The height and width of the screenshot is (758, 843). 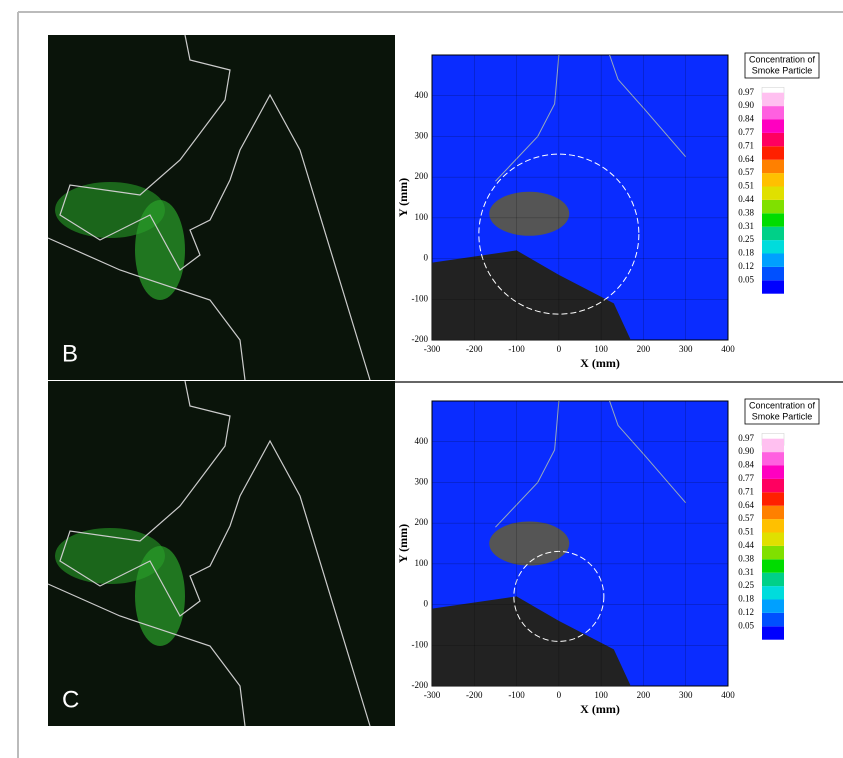 What do you see at coordinates (70, 353) in the screenshot?
I see `panel-label: B` at bounding box center [70, 353].